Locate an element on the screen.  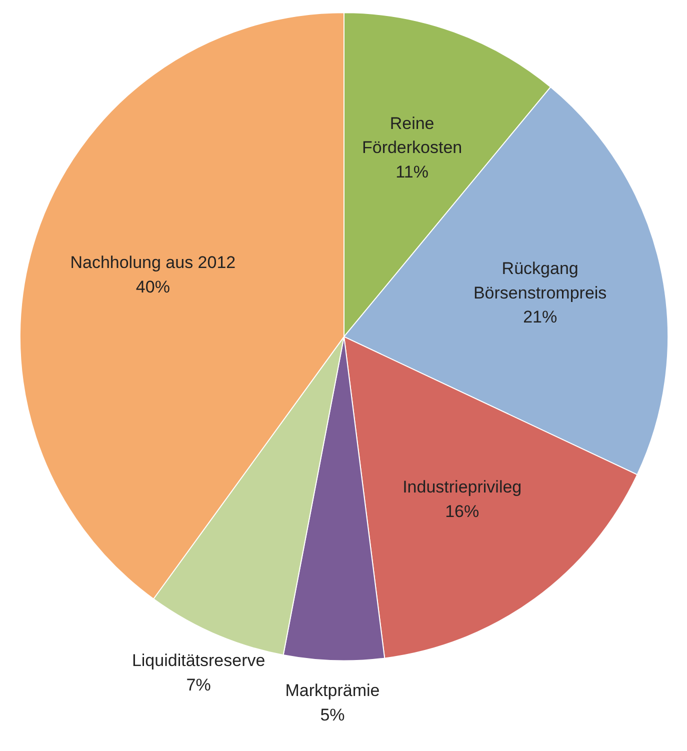
data-label: 40% is located at coordinates (153, 286).